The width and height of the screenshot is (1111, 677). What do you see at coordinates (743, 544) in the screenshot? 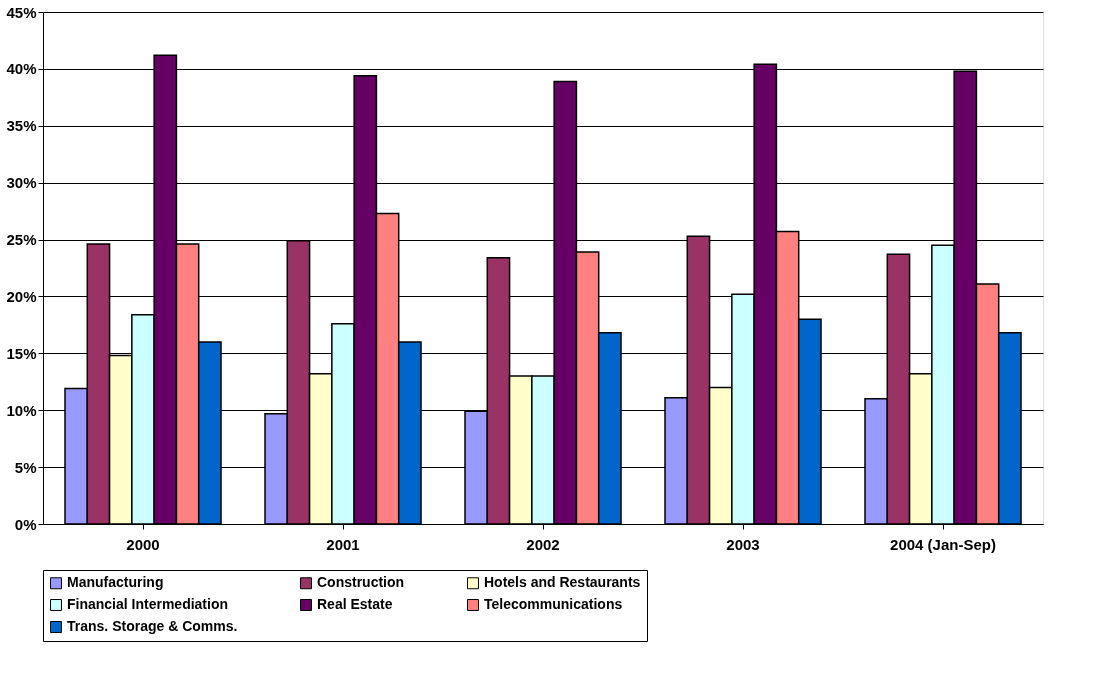
I see `x-tick-label: 2003` at bounding box center [743, 544].